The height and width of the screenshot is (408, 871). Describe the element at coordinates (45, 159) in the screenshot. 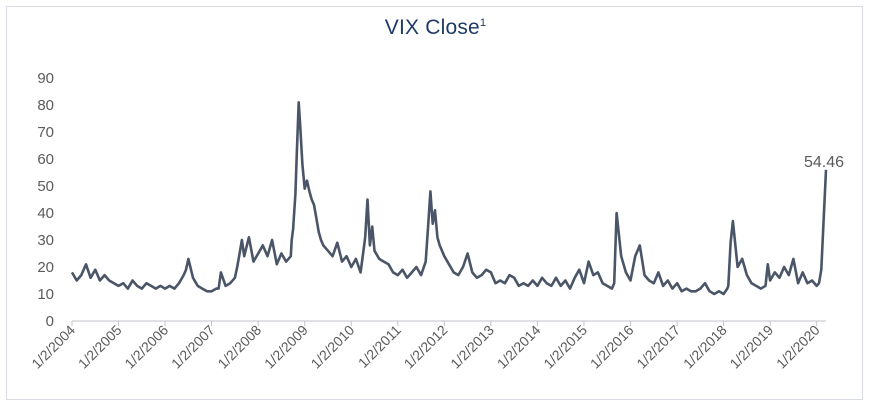

I see `y-tick-label: 60` at that location.